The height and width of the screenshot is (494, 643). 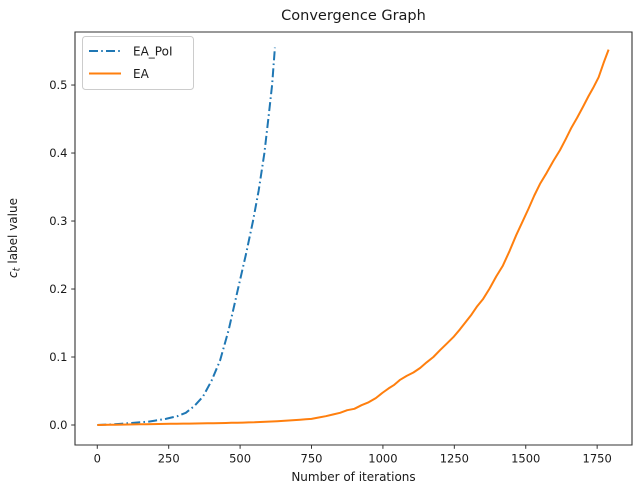 What do you see at coordinates (58, 221) in the screenshot?
I see `y-tick-label: 0.3` at bounding box center [58, 221].